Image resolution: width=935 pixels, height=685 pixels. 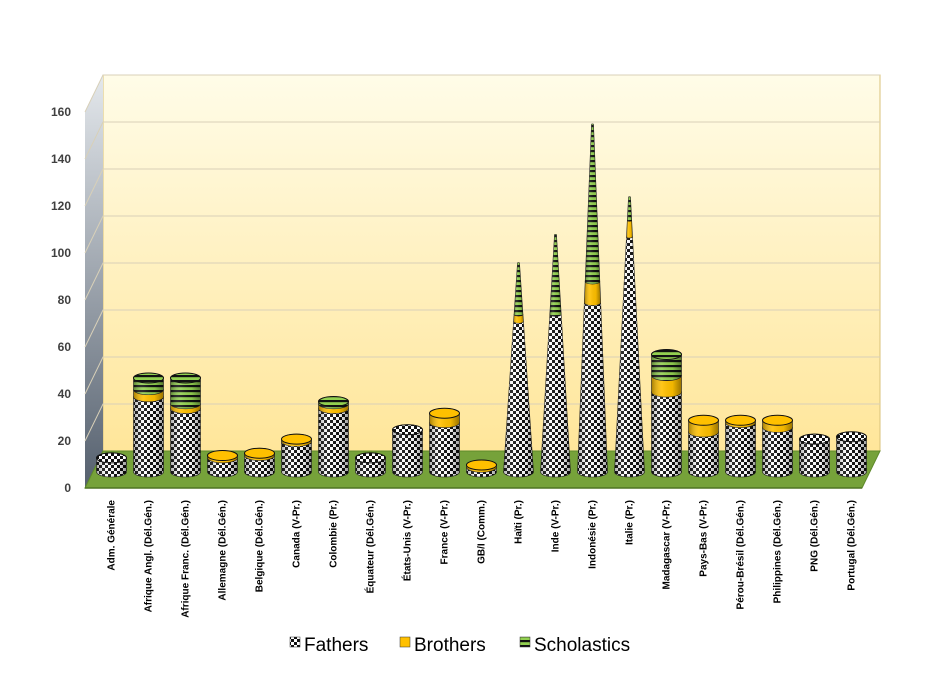 What do you see at coordinates (519, 522) in the screenshot?
I see `x-tick-label: Haïti (Pr.)` at bounding box center [519, 522].